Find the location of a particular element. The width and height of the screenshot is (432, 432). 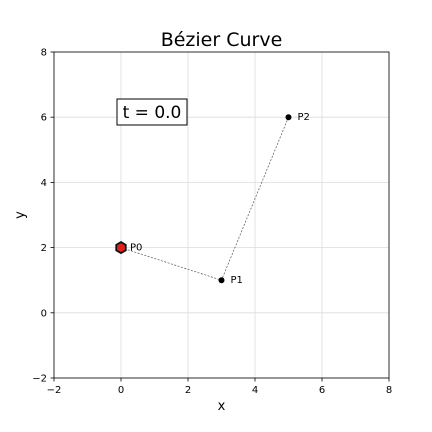

x-tick-label: 2 is located at coordinates (188, 390).